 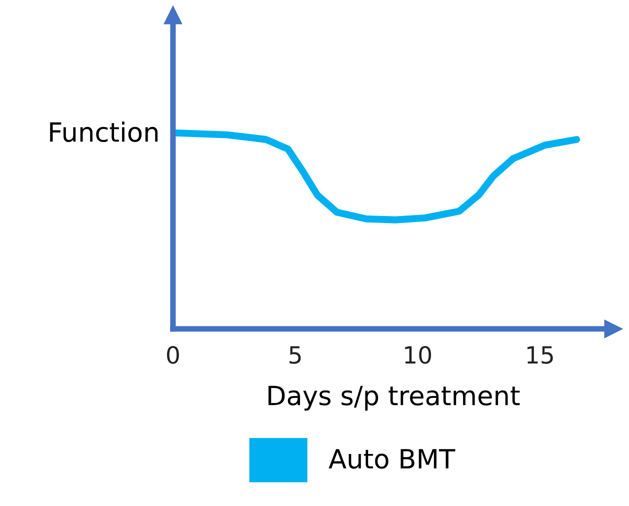 I want to click on legend-label: Auto BMT, so click(x=392, y=459).